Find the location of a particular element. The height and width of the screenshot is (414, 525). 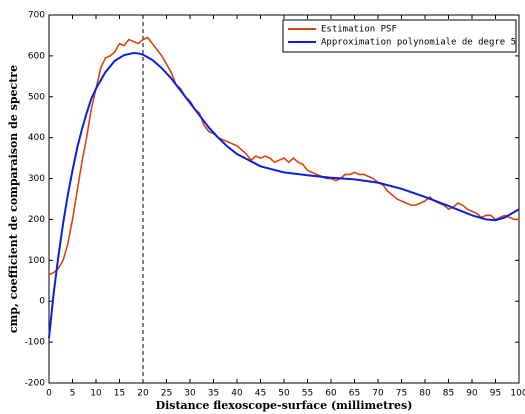

x-tick-label: 75 is located at coordinates (401, 394).